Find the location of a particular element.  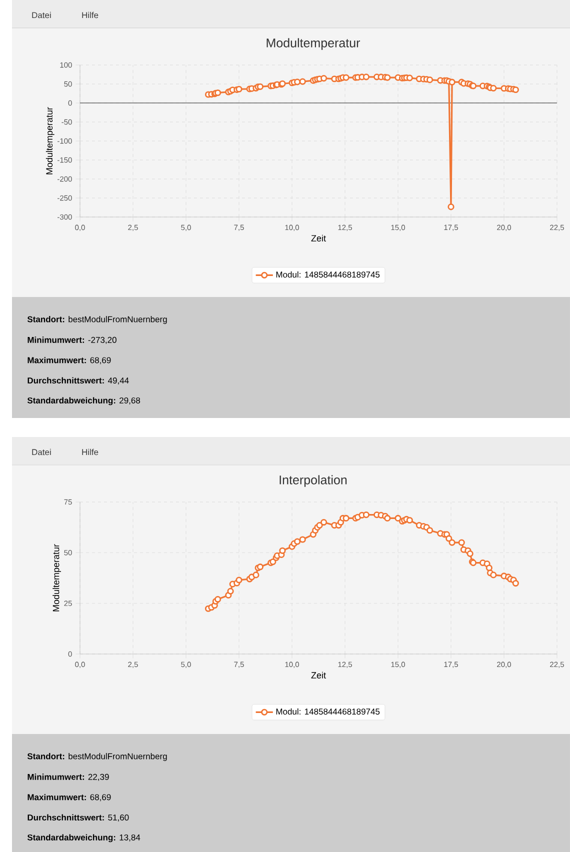

text: Durchschnittswert: 49,44 is located at coordinates (78, 381).